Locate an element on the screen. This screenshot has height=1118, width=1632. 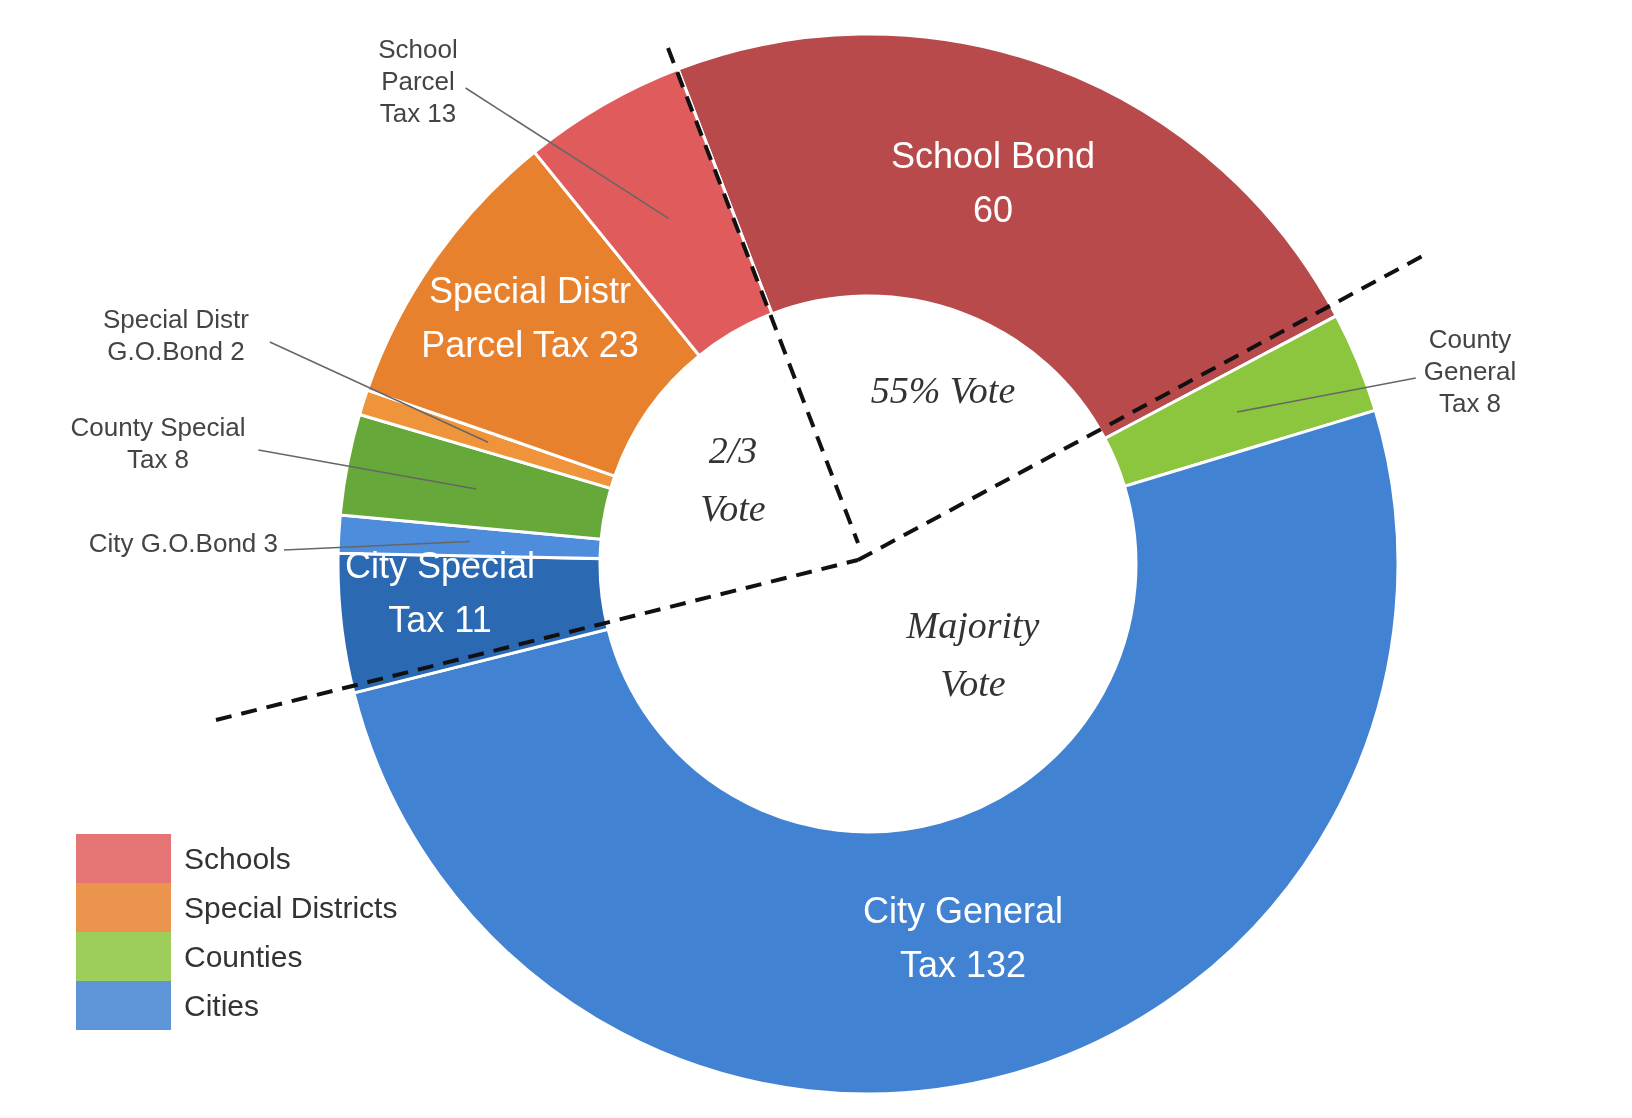
text: Special Districts is located at coordinates (291, 907).